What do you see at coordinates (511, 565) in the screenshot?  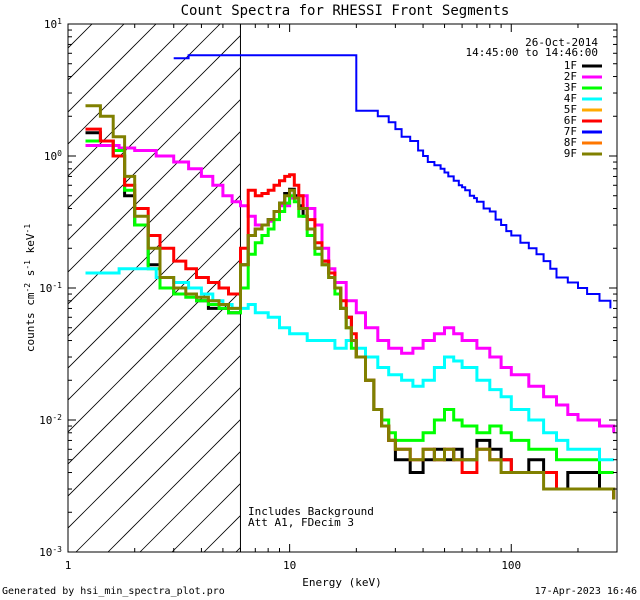 I see `x-tick-label: 100` at bounding box center [511, 565].